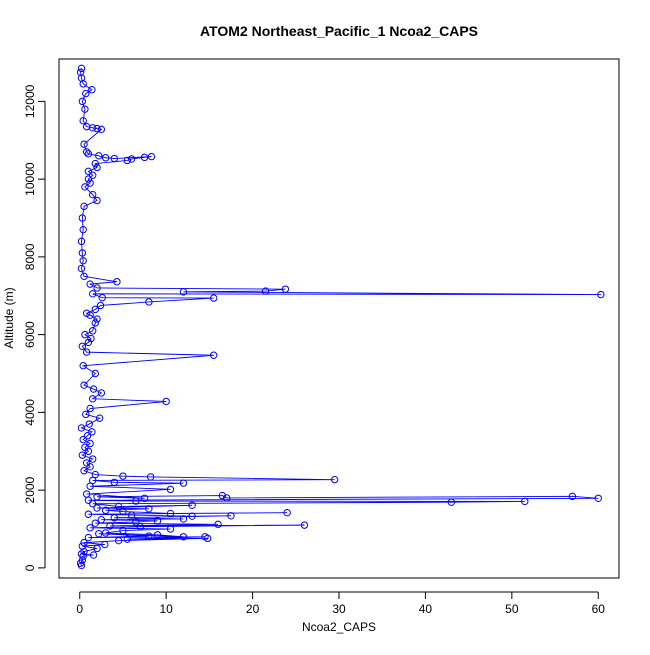 This screenshot has height=655, width=650. I want to click on y-axis-label: Altitude (m), so click(9, 317).